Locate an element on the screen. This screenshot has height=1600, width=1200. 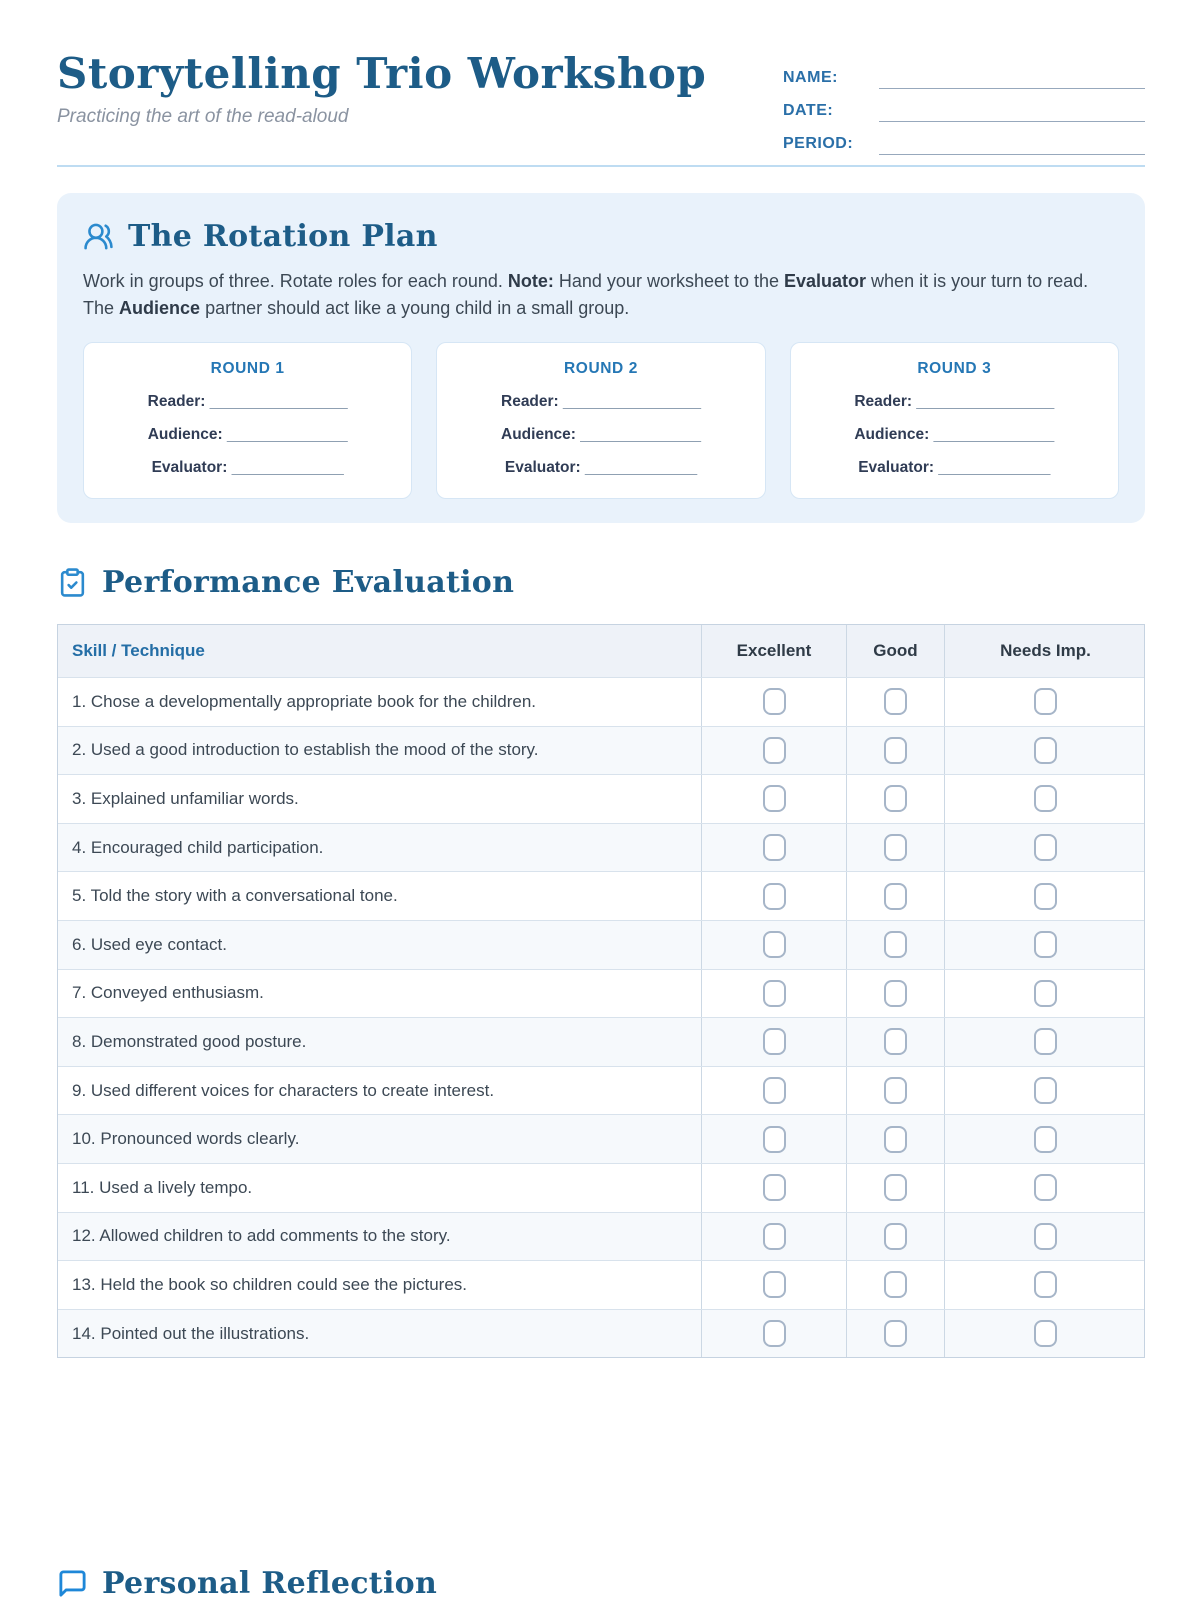
skill-cell: 3. Explained unfamiliar words. is located at coordinates (185, 798).